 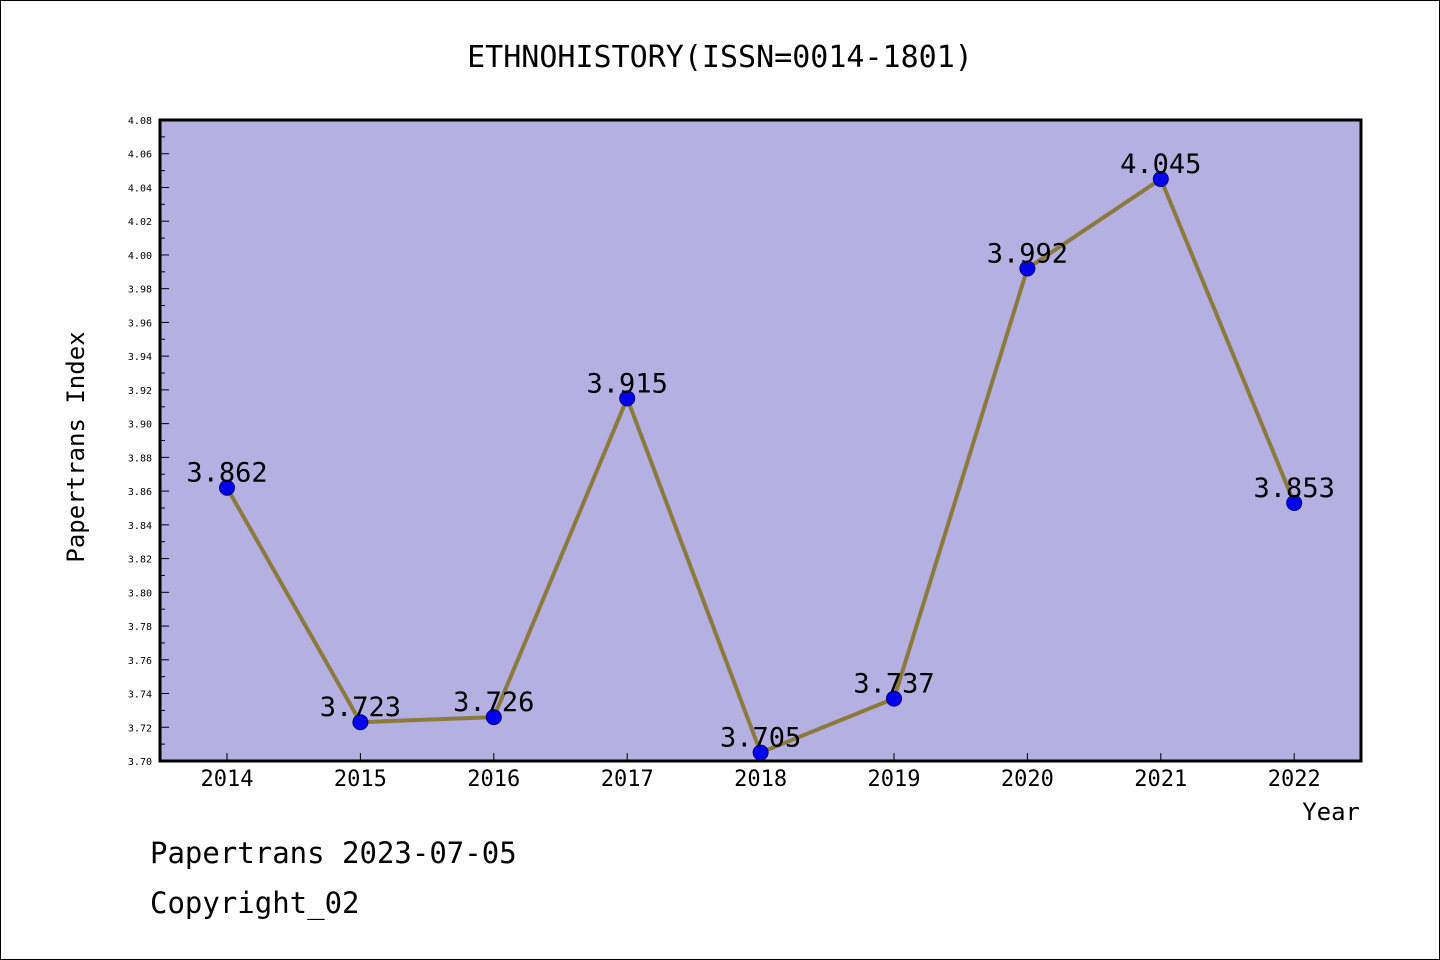 What do you see at coordinates (76, 446) in the screenshot?
I see `y-axis-label: Papertrans Index` at bounding box center [76, 446].